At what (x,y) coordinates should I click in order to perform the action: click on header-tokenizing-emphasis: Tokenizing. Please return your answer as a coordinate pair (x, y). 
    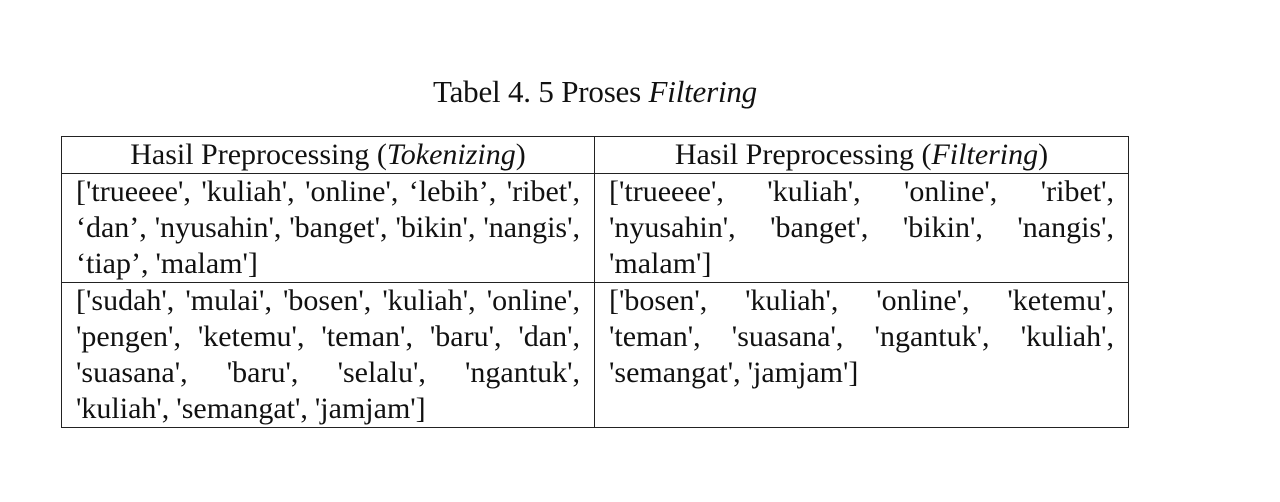
    Looking at the image, I should click on (451, 154).